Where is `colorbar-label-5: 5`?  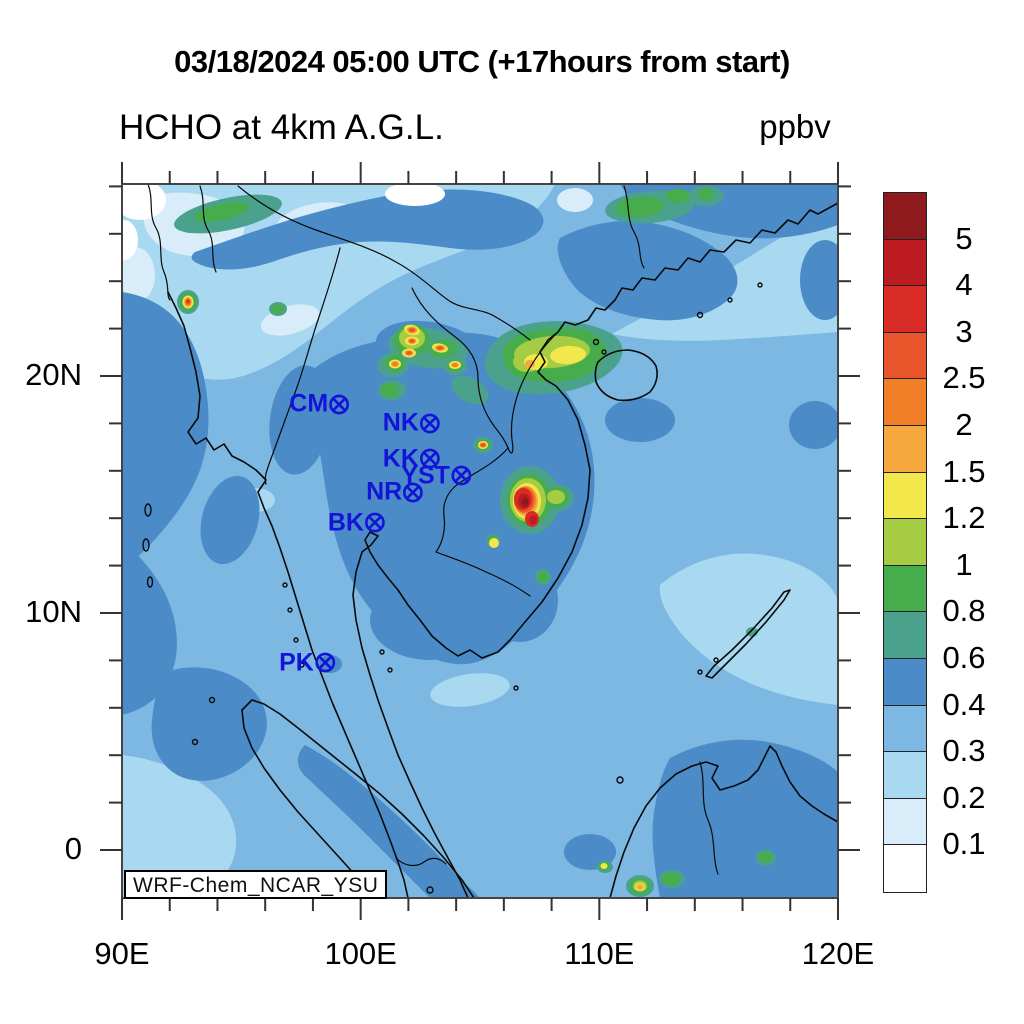
colorbar-label-5: 5 is located at coordinates (964, 238).